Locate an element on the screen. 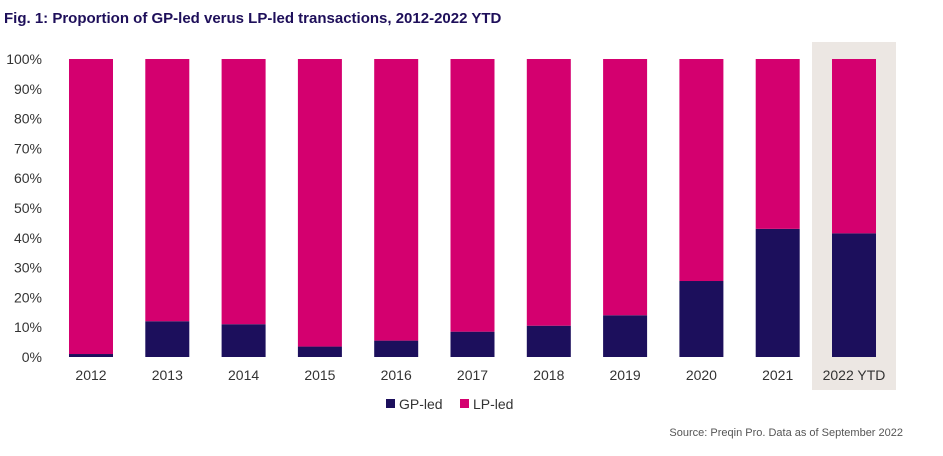 This screenshot has width=943, height=456. x-tick-label: 2021 is located at coordinates (777, 375).